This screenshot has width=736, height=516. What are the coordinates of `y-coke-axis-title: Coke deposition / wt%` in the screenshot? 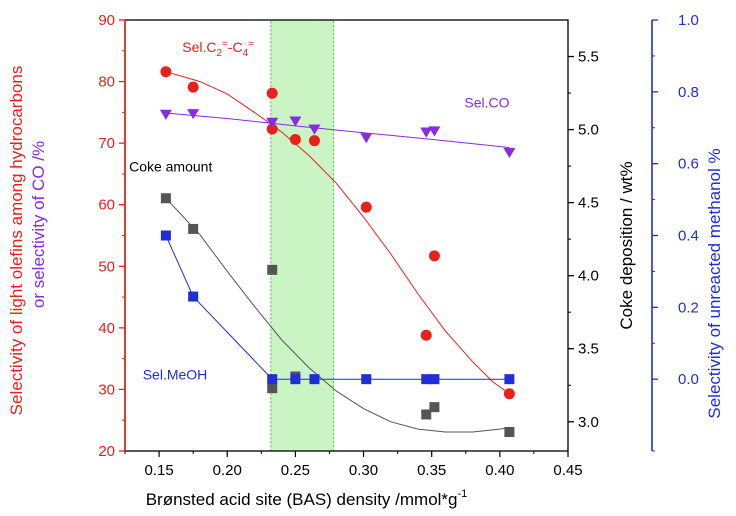 It's located at (626, 245).